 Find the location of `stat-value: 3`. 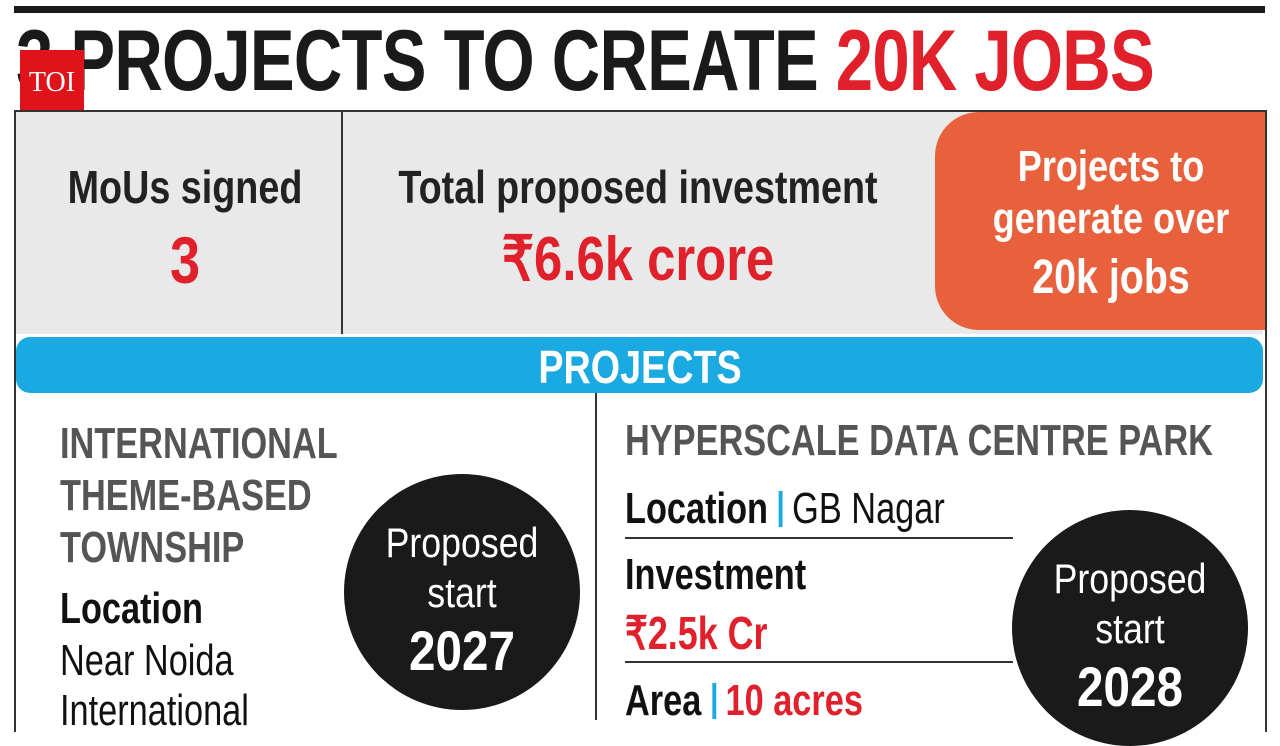

stat-value: 3 is located at coordinates (185, 260).